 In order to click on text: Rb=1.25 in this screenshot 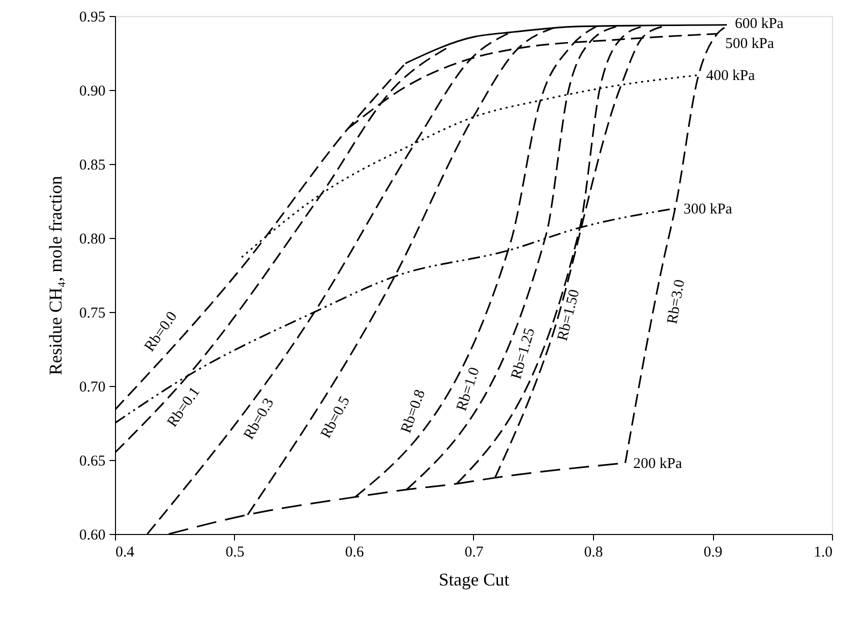, I will do `click(523, 354)`.